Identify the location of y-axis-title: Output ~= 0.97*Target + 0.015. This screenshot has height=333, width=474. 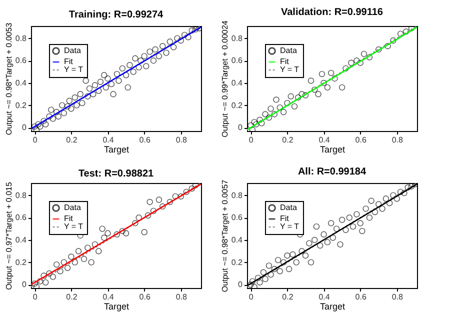
(9, 236).